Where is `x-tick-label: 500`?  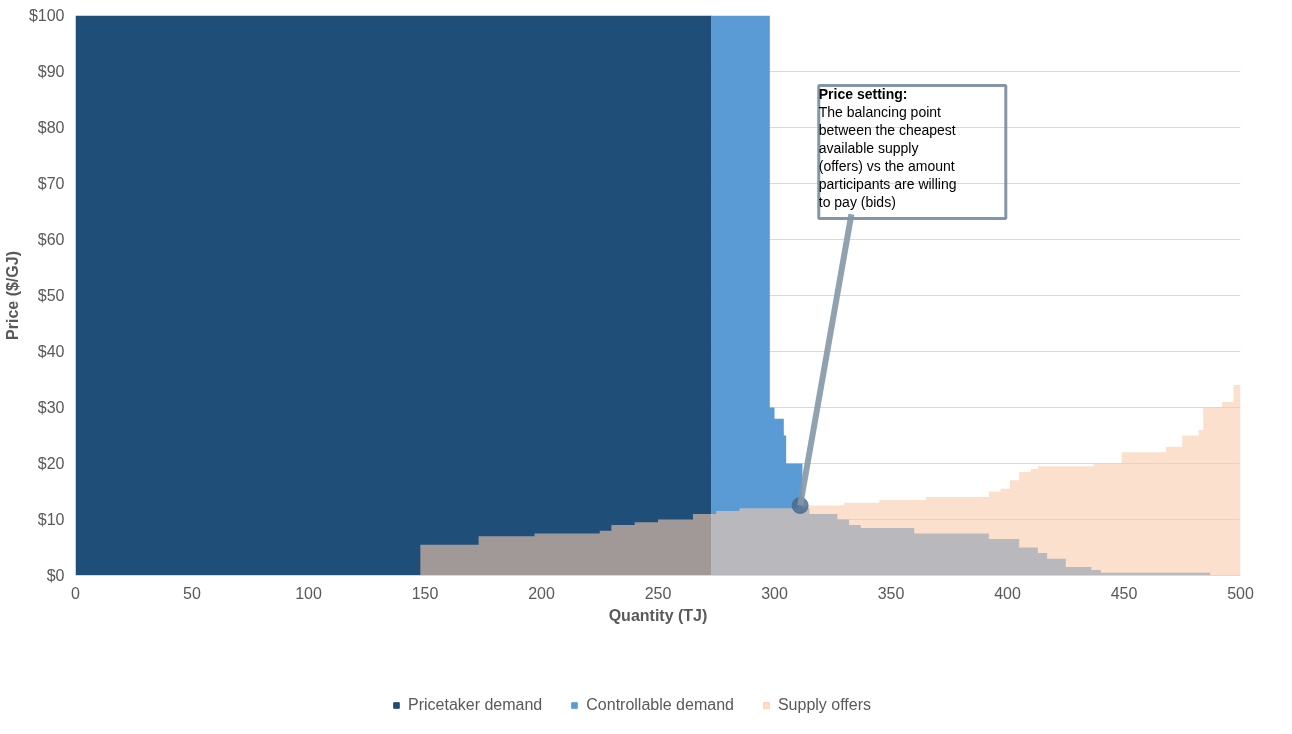
x-tick-label: 500 is located at coordinates (1240, 593).